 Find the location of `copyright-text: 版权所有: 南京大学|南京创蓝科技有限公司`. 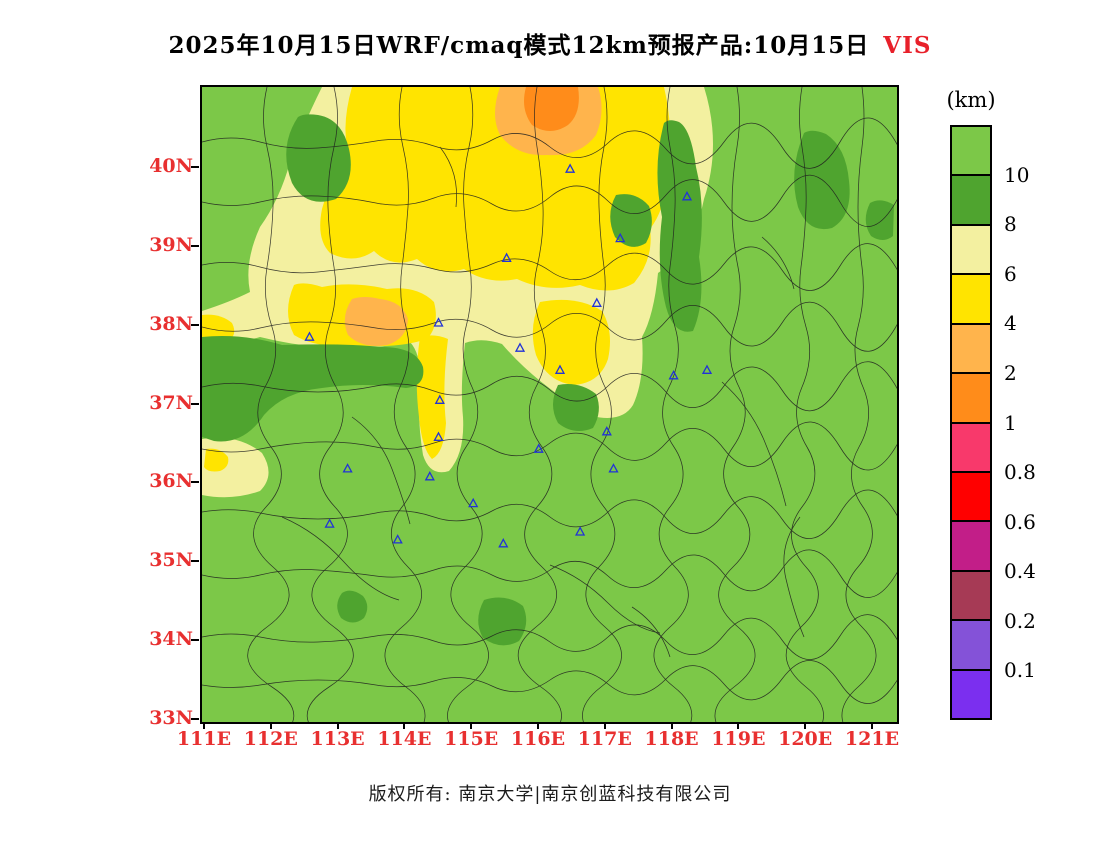

copyright-text: 版权所有: 南京大学|南京创蓝科技有限公司 is located at coordinates (550, 794).